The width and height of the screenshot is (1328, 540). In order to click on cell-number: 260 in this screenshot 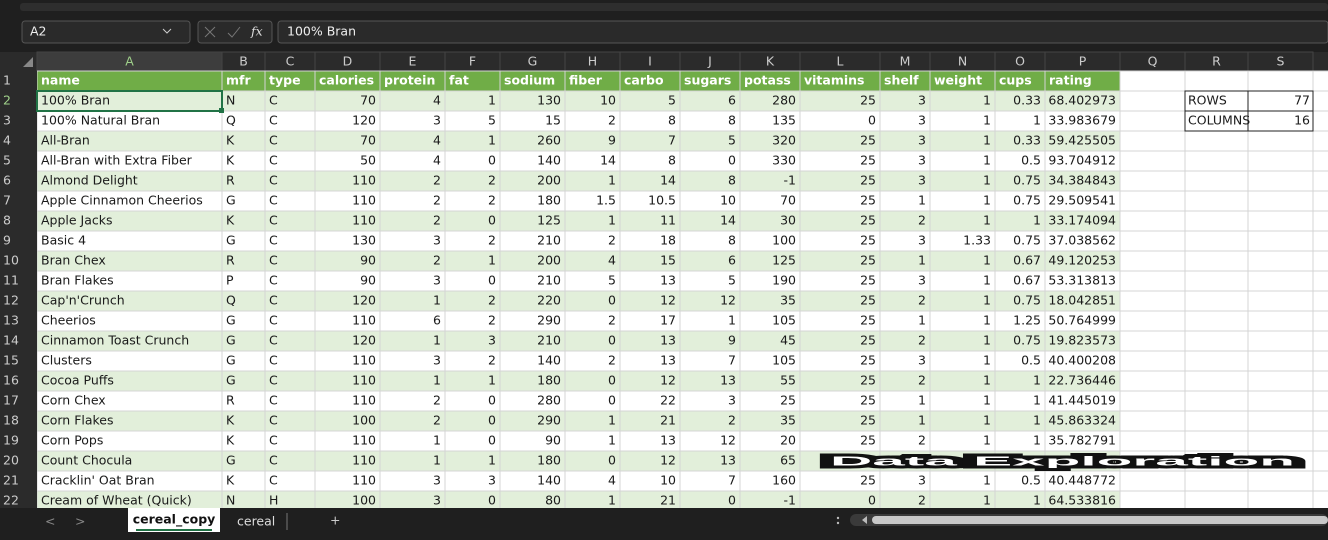, I will do `click(549, 140)`.